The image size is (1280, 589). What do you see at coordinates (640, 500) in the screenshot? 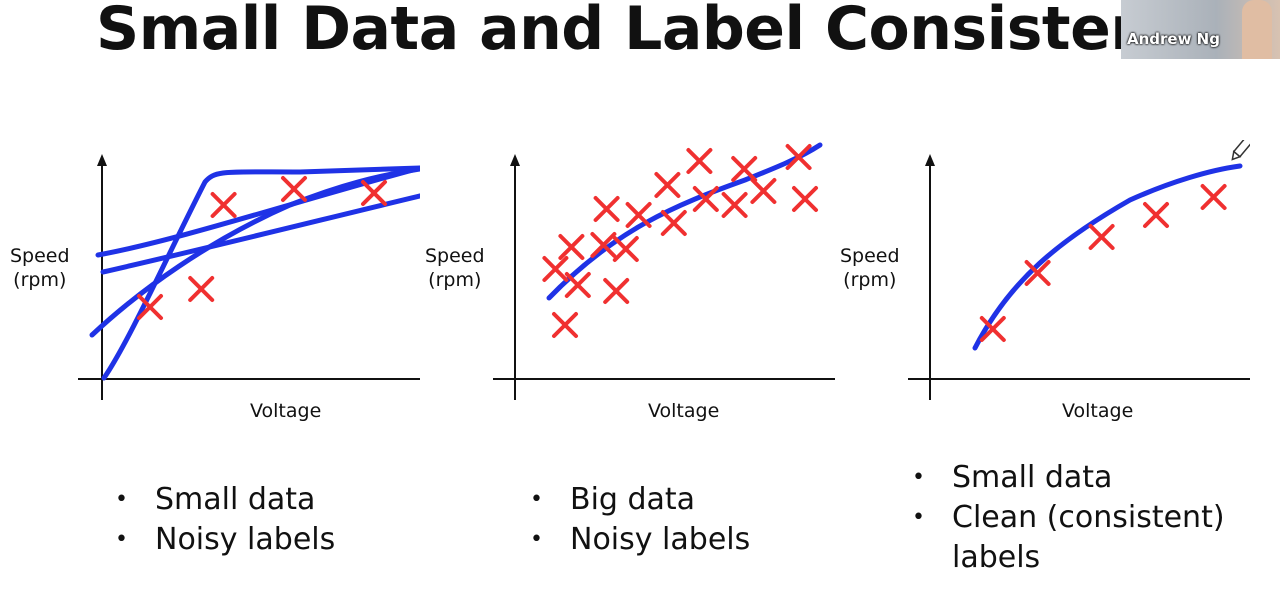
I see `bullet-item: • Big data` at bounding box center [640, 500].